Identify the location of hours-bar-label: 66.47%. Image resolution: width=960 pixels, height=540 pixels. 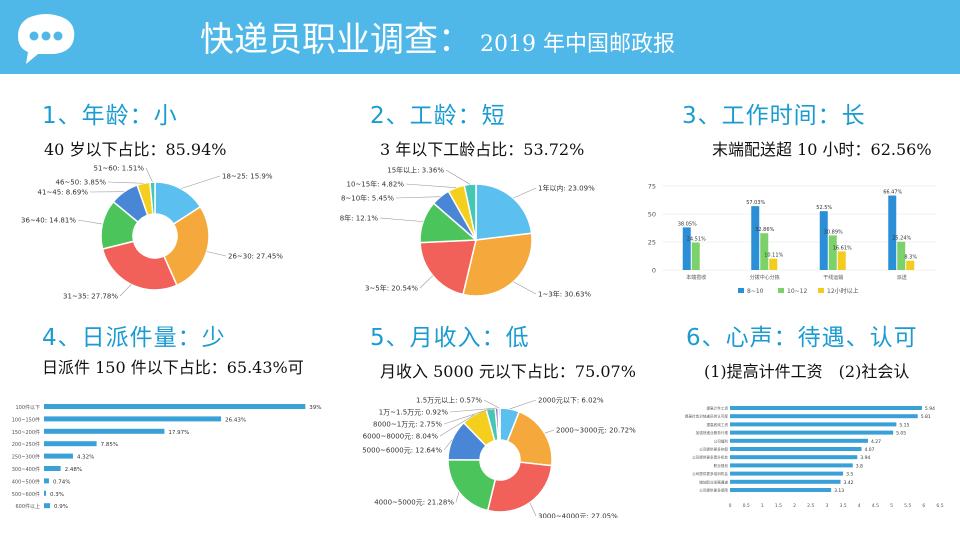
(892, 193).